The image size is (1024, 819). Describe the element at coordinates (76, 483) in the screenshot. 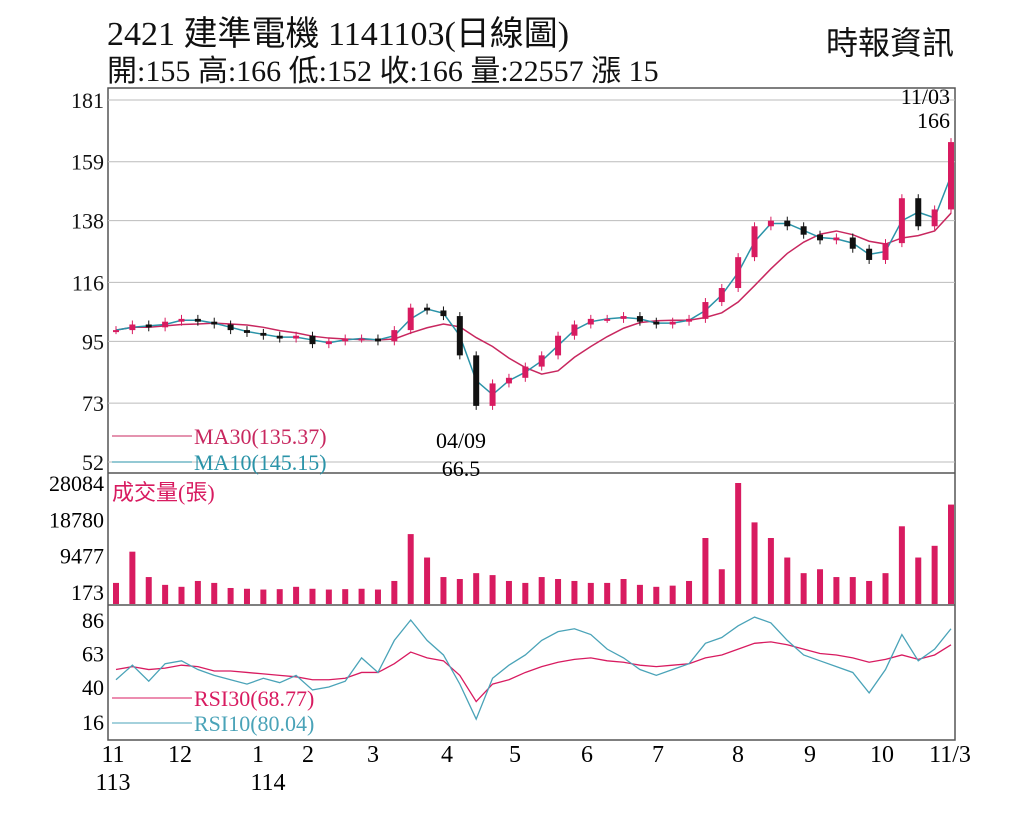

I see `y-tick-label: 28084` at that location.